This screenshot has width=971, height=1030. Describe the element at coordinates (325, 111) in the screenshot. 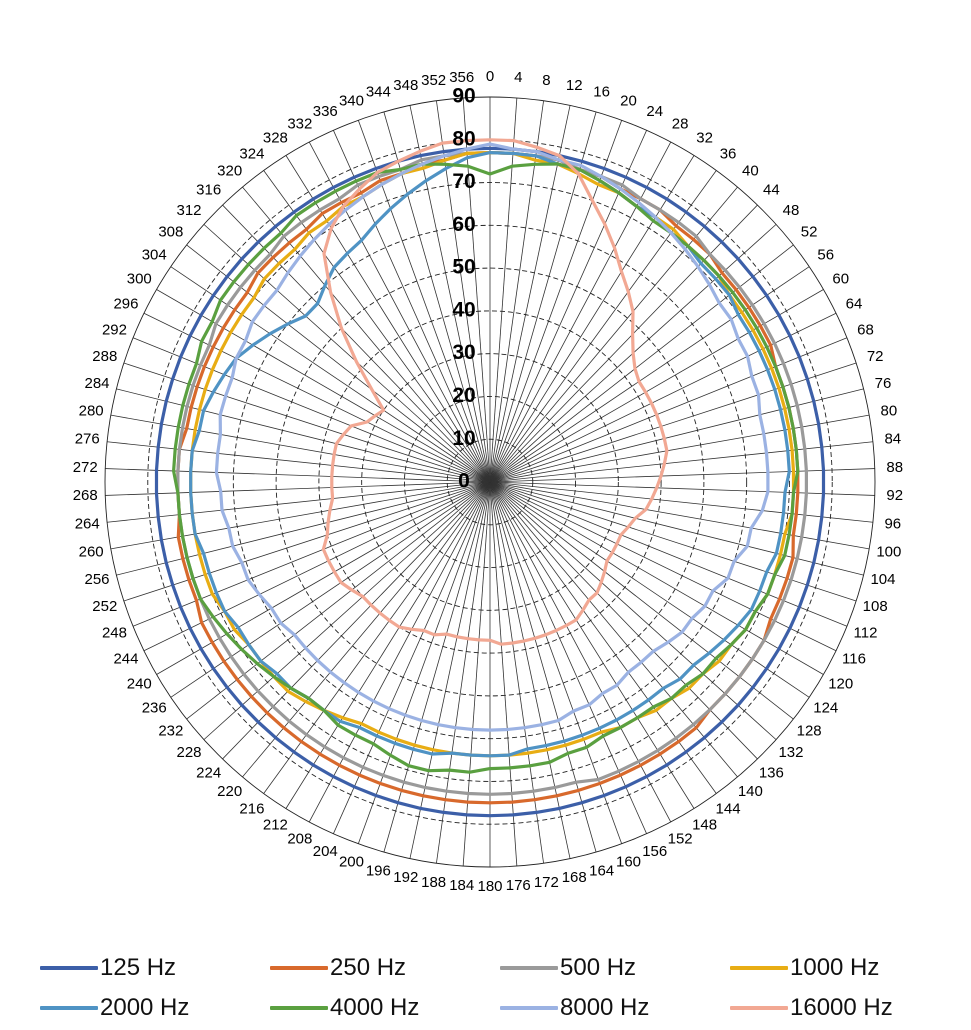

I see `angle-tick-label: 336` at that location.